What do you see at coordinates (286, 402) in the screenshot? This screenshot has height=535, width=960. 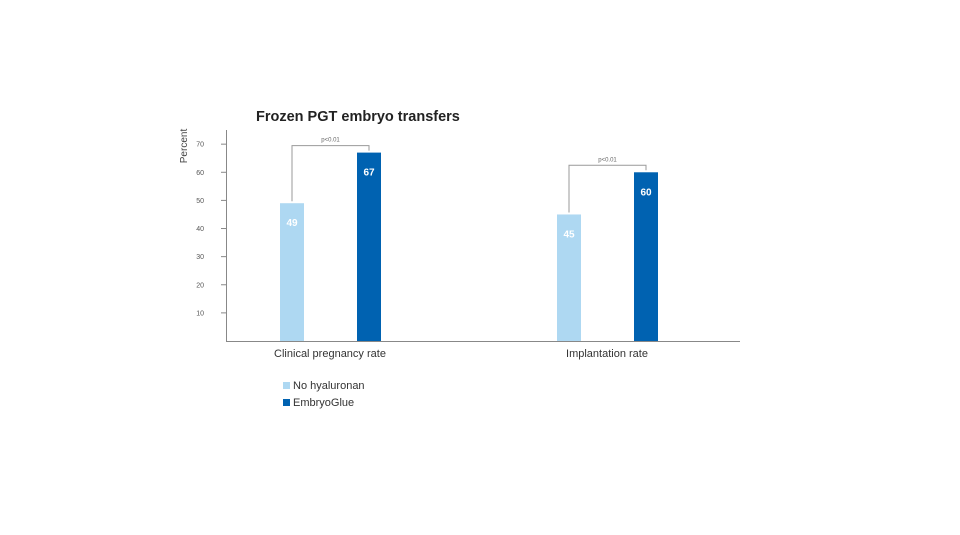 I see `legend-swatch-embryoglue` at bounding box center [286, 402].